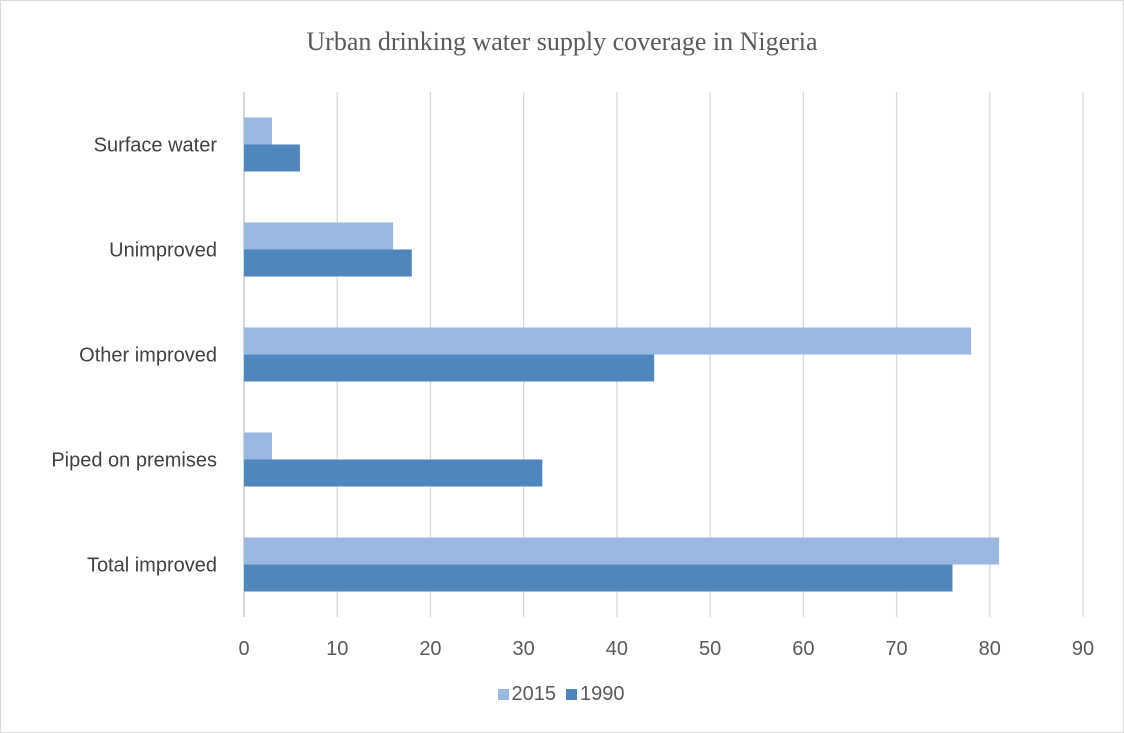  Describe the element at coordinates (148, 356) in the screenshot. I see `category-label: Other improved` at that location.